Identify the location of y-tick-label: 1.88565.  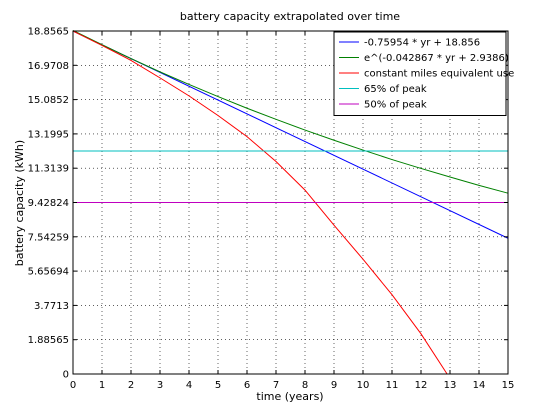
(48, 340).